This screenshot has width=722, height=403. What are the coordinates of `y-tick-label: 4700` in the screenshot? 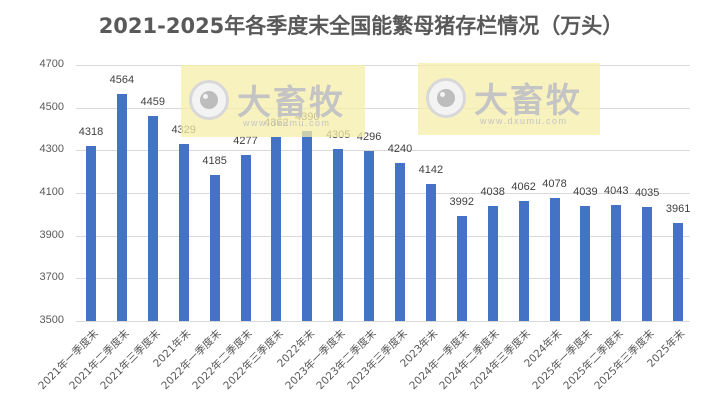 It's located at (51, 64).